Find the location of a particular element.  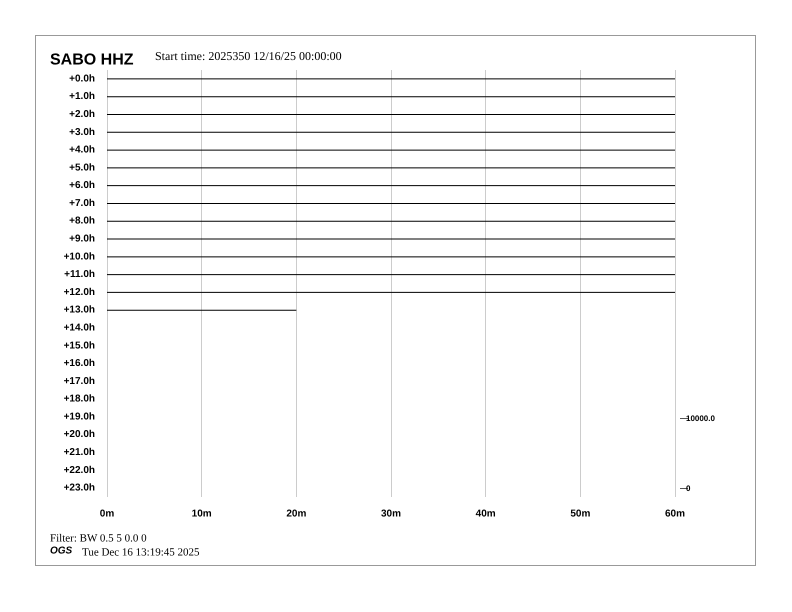

text: Tue Dec 16 13:19:45 2025 is located at coordinates (141, 552).